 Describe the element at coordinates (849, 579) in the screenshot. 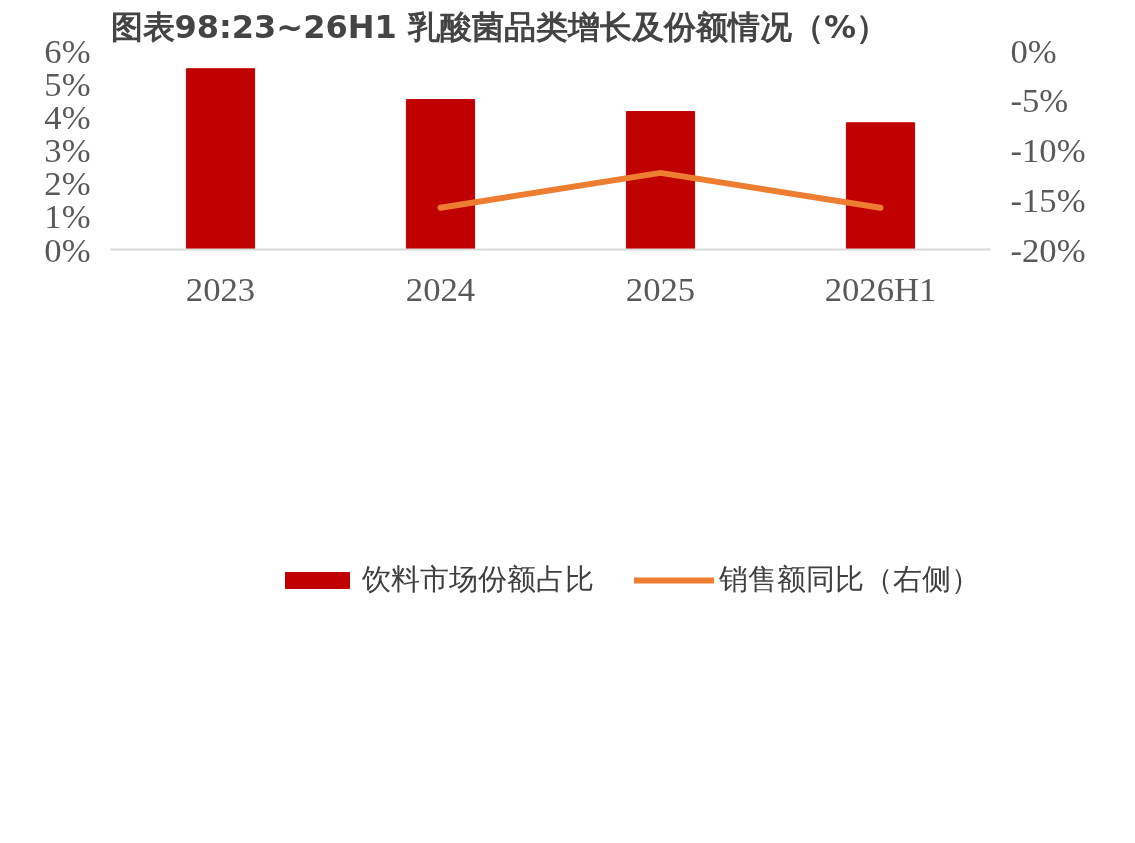

I see `legend-label: 销售额同比（右侧）` at that location.